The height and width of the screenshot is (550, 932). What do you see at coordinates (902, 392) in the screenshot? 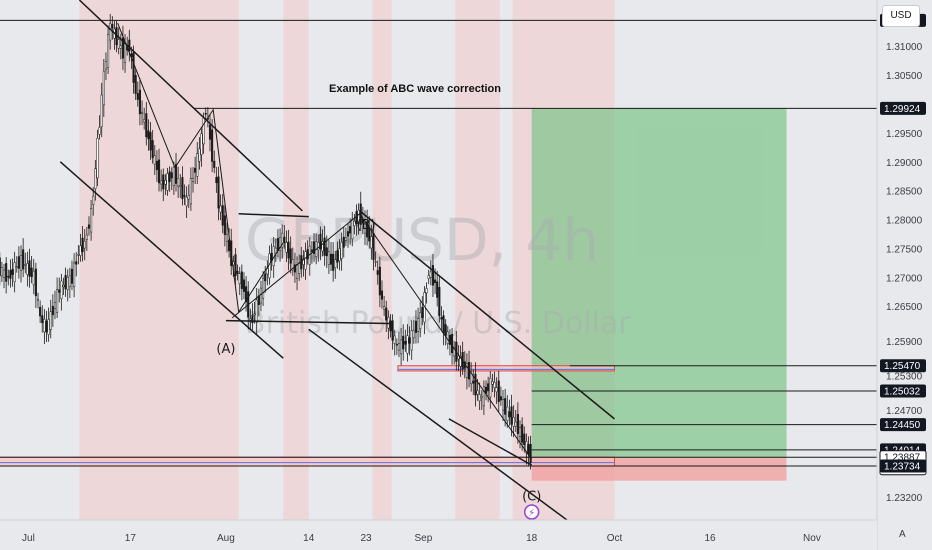
I see `price-tag-label: 1.25032` at bounding box center [902, 392].